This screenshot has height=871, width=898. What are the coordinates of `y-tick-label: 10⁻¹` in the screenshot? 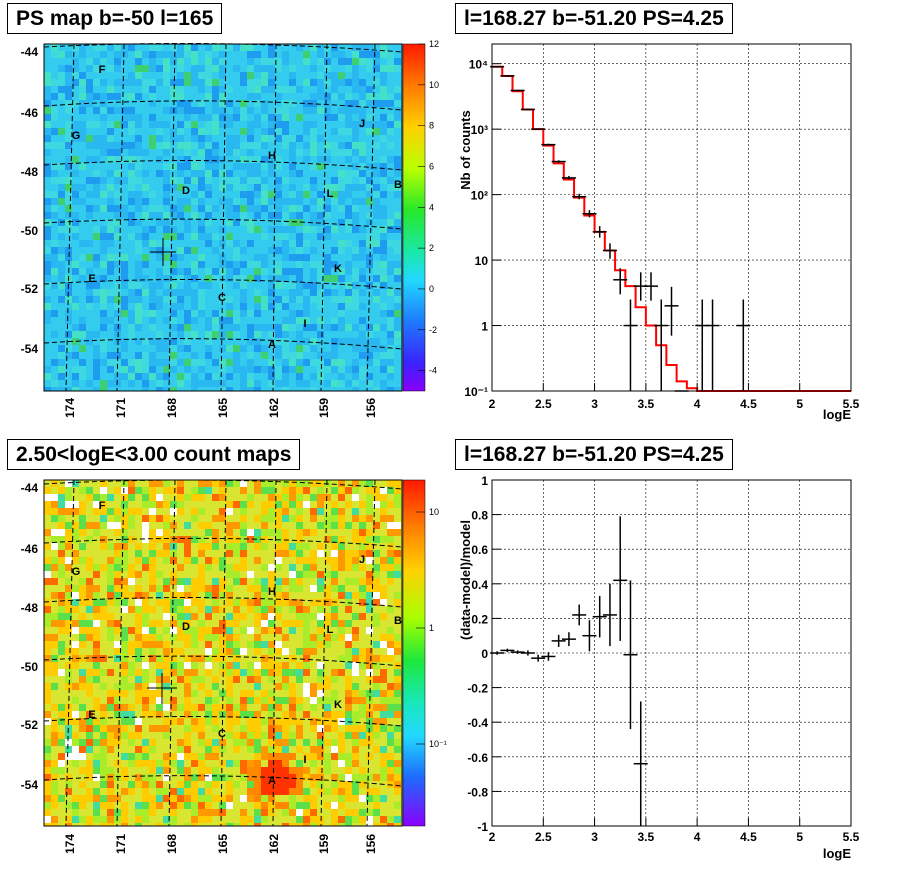 It's located at (476, 392).